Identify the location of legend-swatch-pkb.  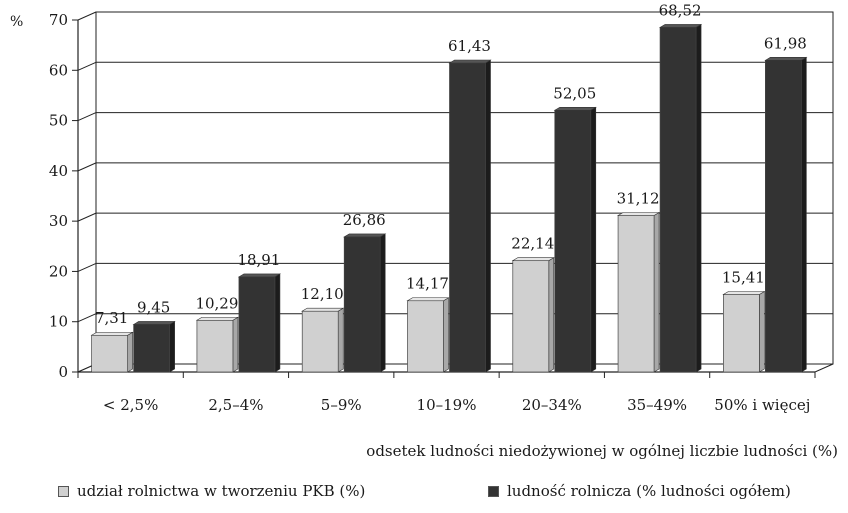
(63, 491).